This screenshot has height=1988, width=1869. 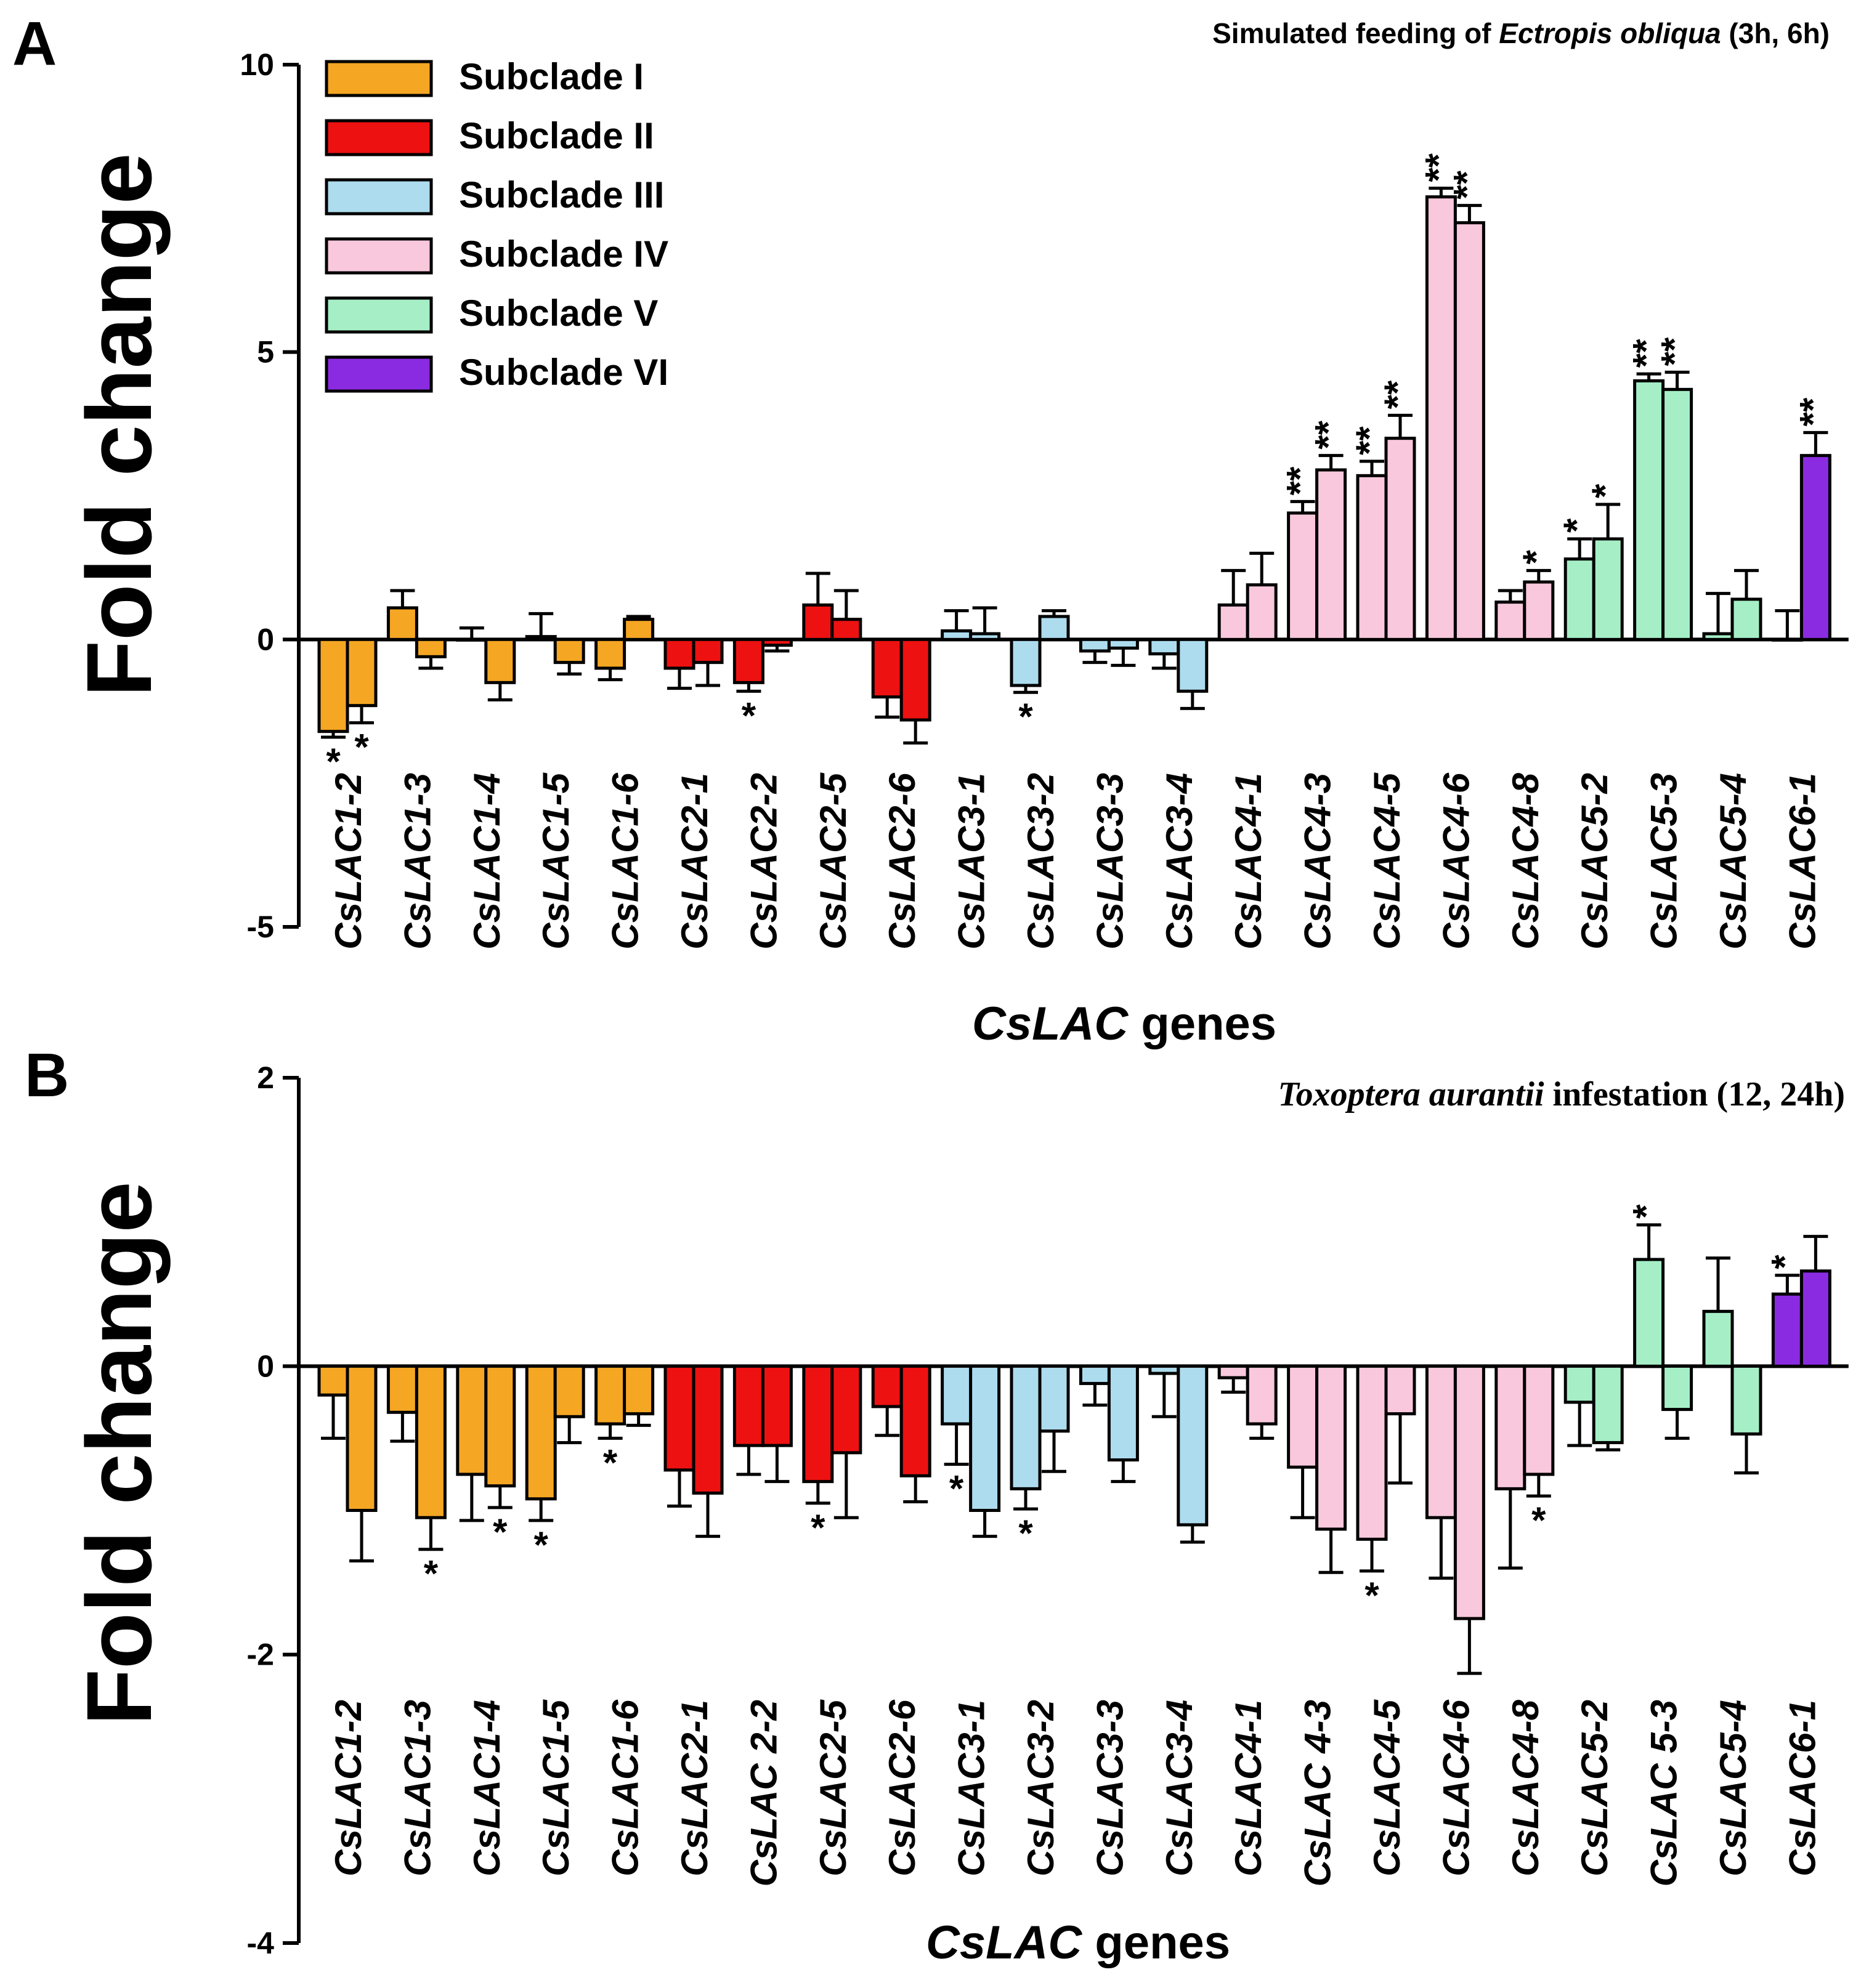 What do you see at coordinates (1387, 860) in the screenshot?
I see `category-label: CsLAC4-5` at bounding box center [1387, 860].